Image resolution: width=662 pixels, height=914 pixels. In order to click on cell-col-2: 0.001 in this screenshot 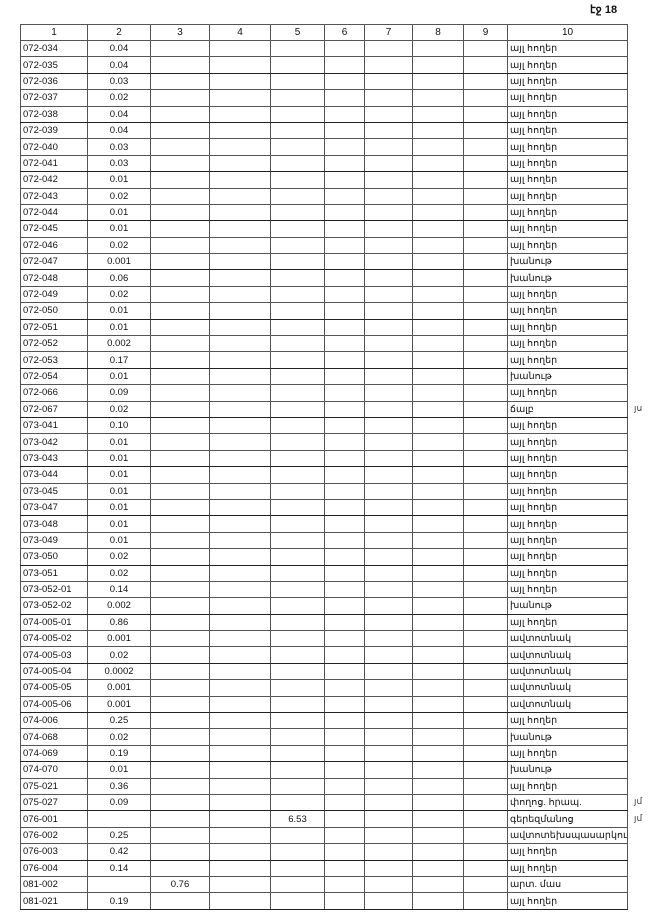, I will do `click(119, 262)`.